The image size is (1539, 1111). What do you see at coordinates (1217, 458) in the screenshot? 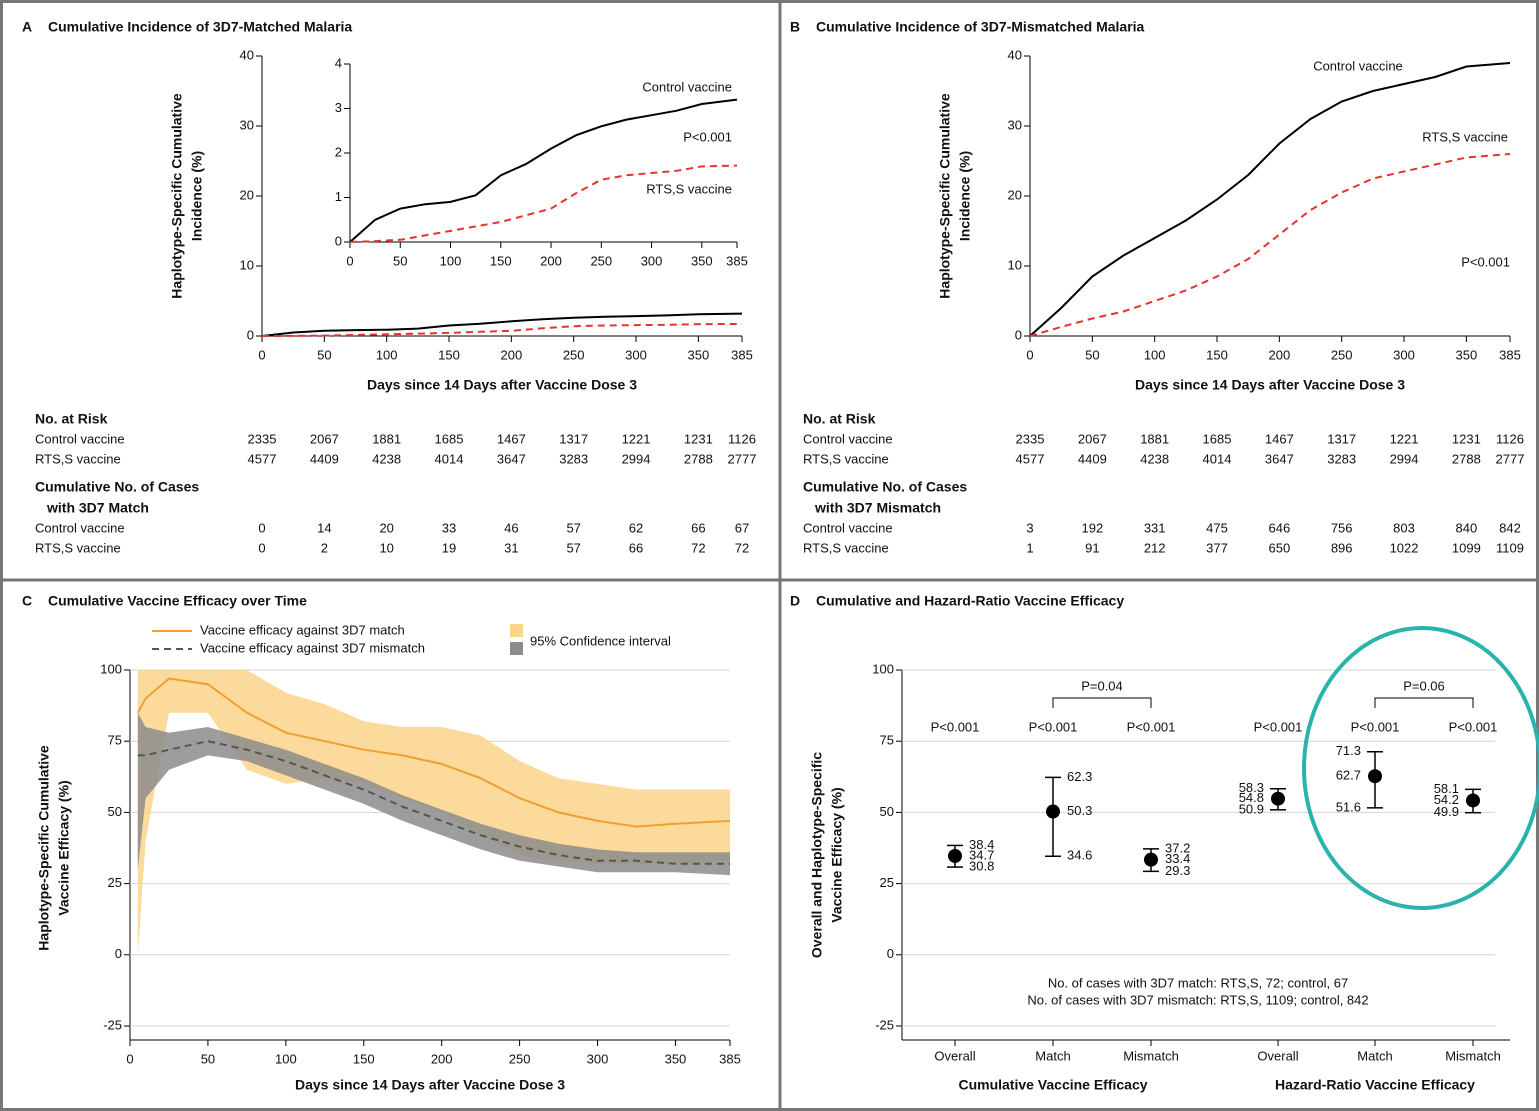
I see `table-cell: 4014` at bounding box center [1217, 458].